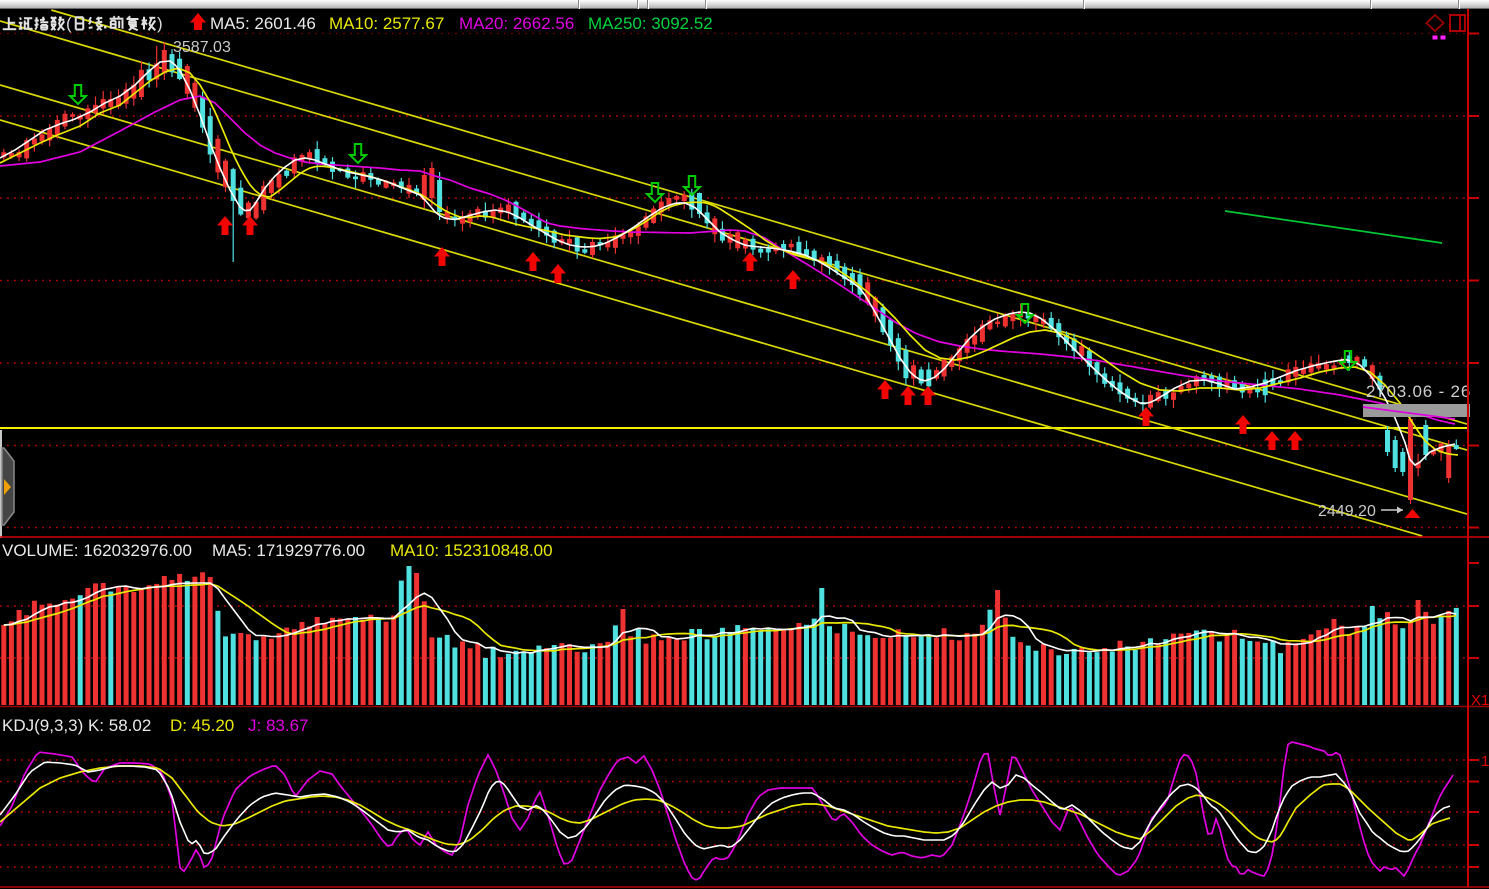 The image size is (1489, 889). What do you see at coordinates (471, 550) in the screenshot?
I see `svg-text: MA10: 152310848.00` at bounding box center [471, 550].